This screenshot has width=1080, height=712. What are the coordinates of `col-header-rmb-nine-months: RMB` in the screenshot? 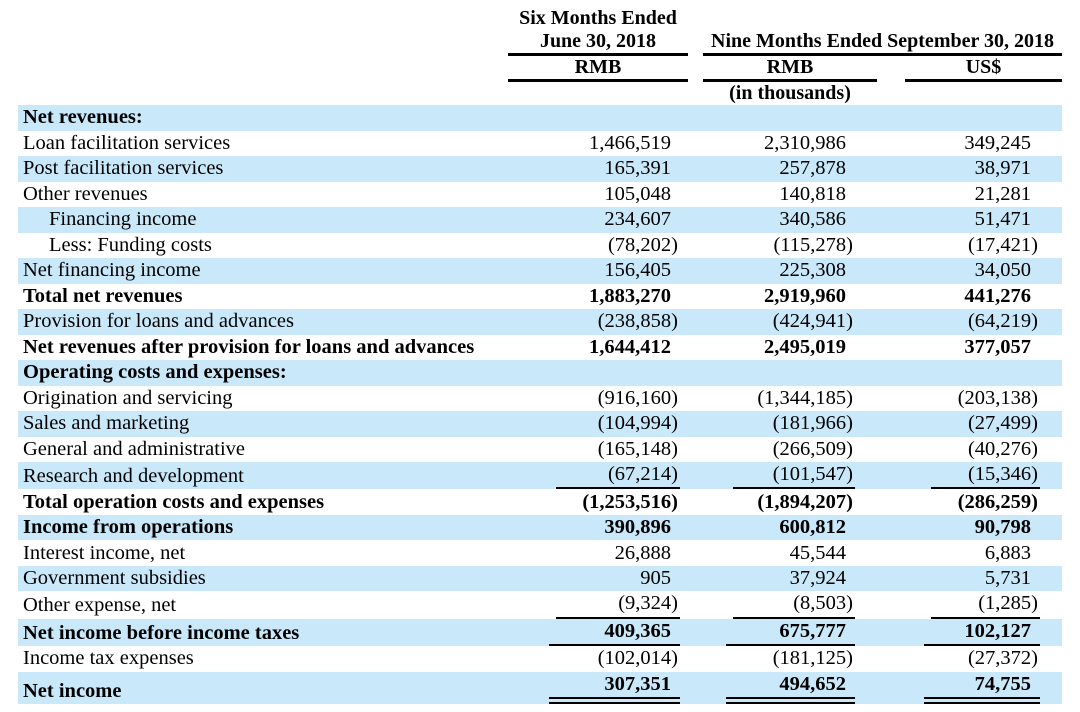 It's located at (790, 68).